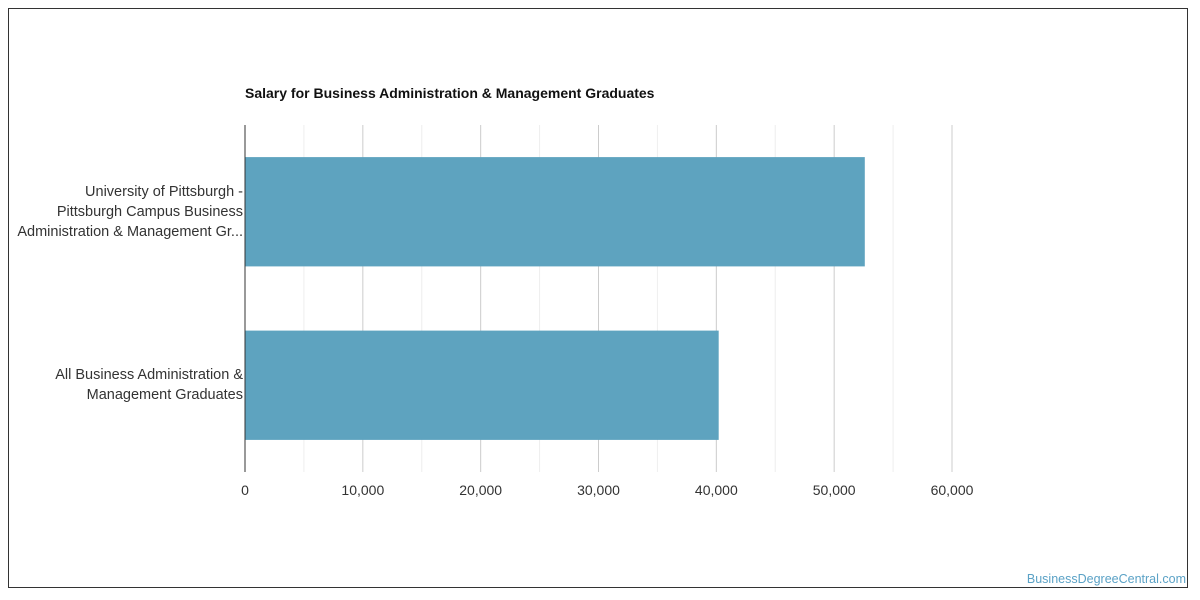 The image size is (1200, 600). Describe the element at coordinates (164, 395) in the screenshot. I see `category-label-line: Management Graduates` at that location.